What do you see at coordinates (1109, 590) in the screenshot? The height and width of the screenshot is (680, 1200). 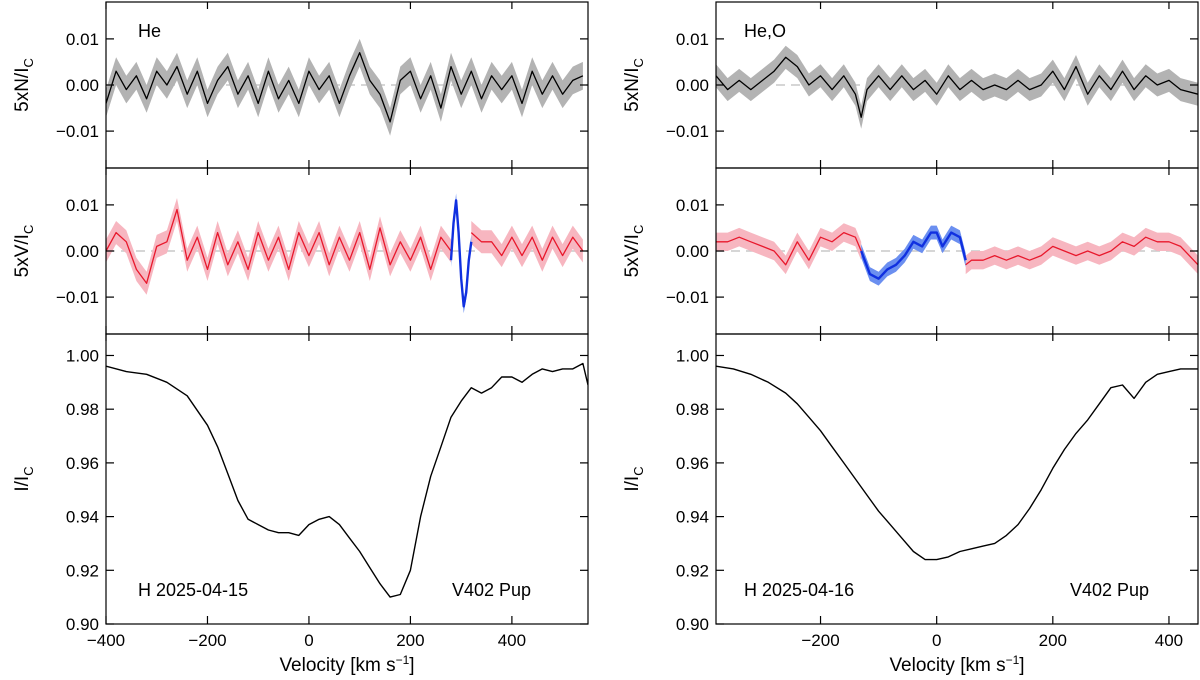 I see `star-label-right: V402 Pup` at bounding box center [1109, 590].